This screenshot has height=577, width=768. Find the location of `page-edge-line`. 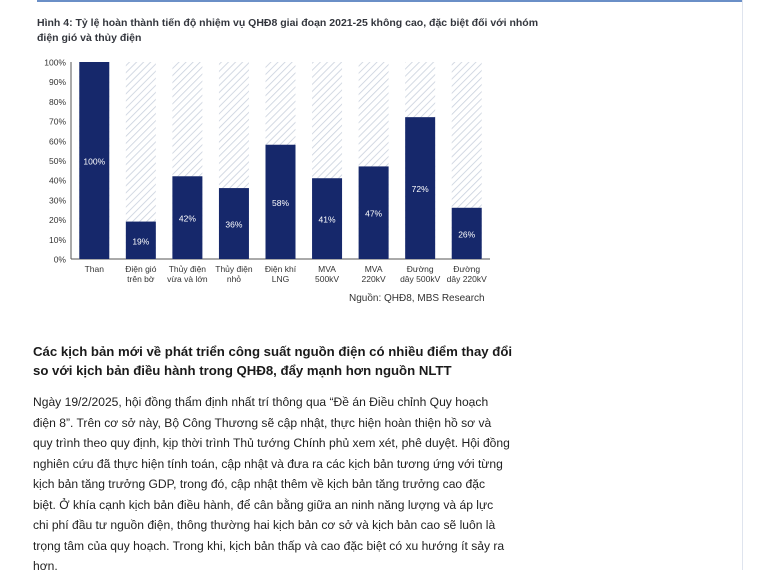

page-edge-line is located at coordinates (742, 285).